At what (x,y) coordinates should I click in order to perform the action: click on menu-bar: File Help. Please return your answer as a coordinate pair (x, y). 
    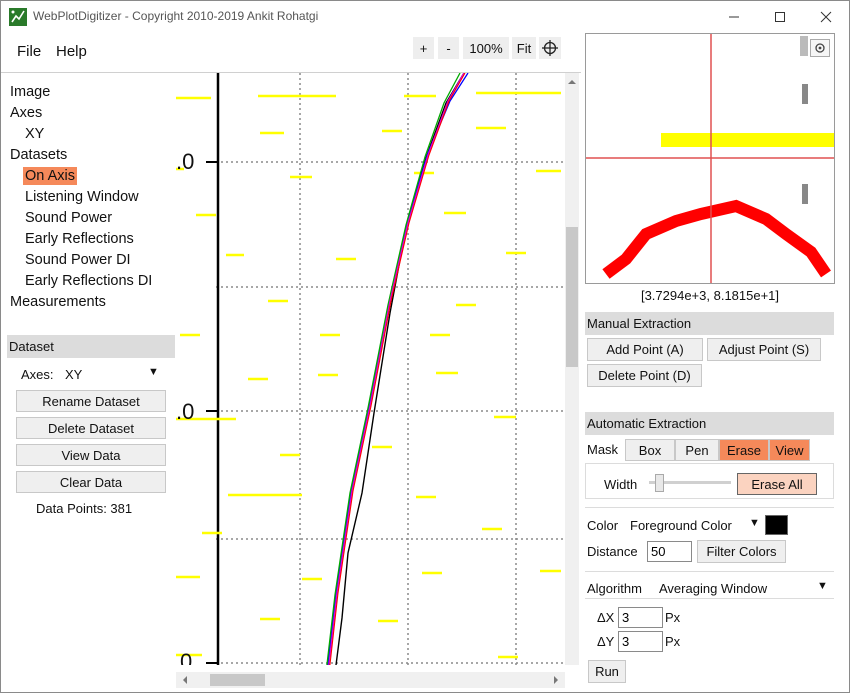
    Looking at the image, I should click on (291, 52).